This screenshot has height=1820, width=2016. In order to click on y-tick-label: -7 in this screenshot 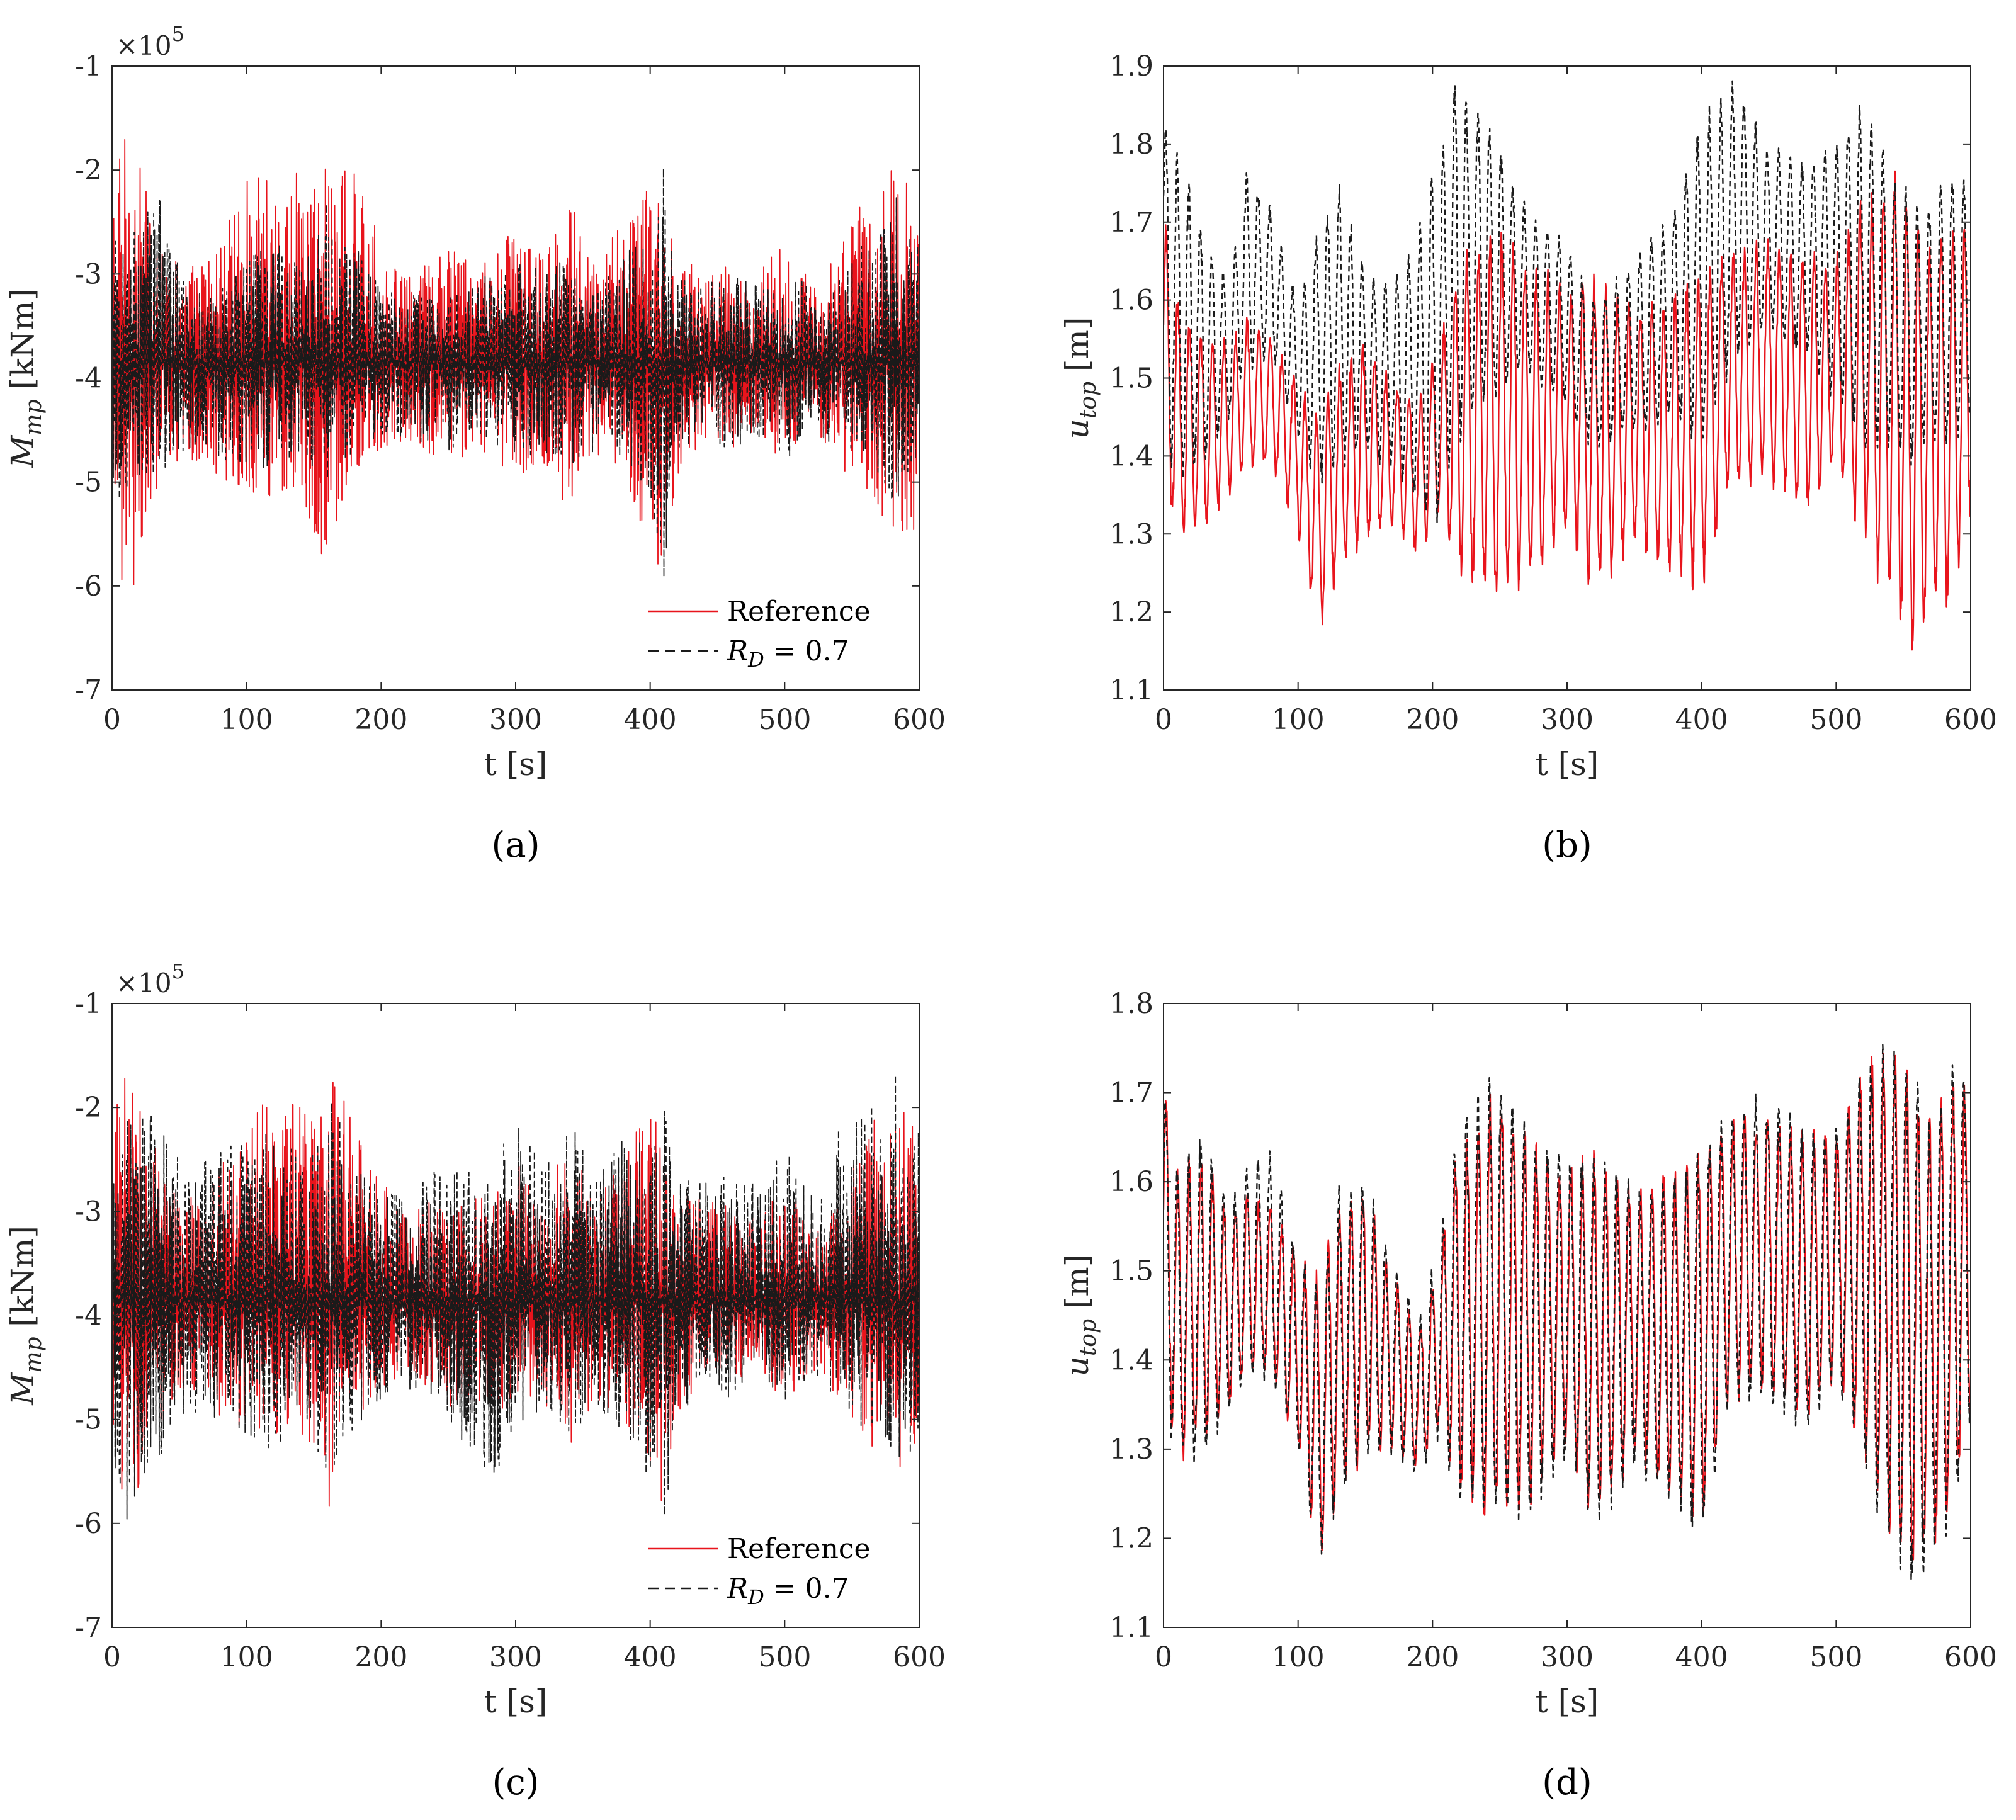, I will do `click(88, 690)`.